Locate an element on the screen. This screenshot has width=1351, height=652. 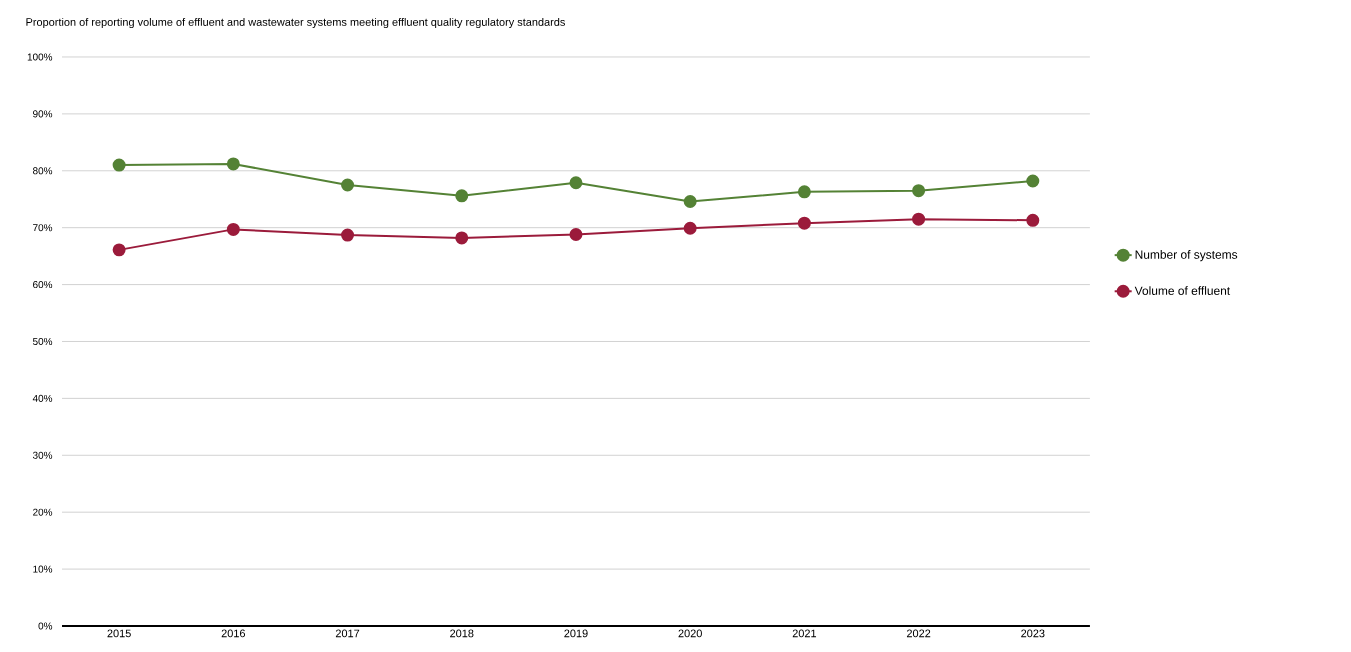
x-tick-label: 2015 is located at coordinates (119, 633).